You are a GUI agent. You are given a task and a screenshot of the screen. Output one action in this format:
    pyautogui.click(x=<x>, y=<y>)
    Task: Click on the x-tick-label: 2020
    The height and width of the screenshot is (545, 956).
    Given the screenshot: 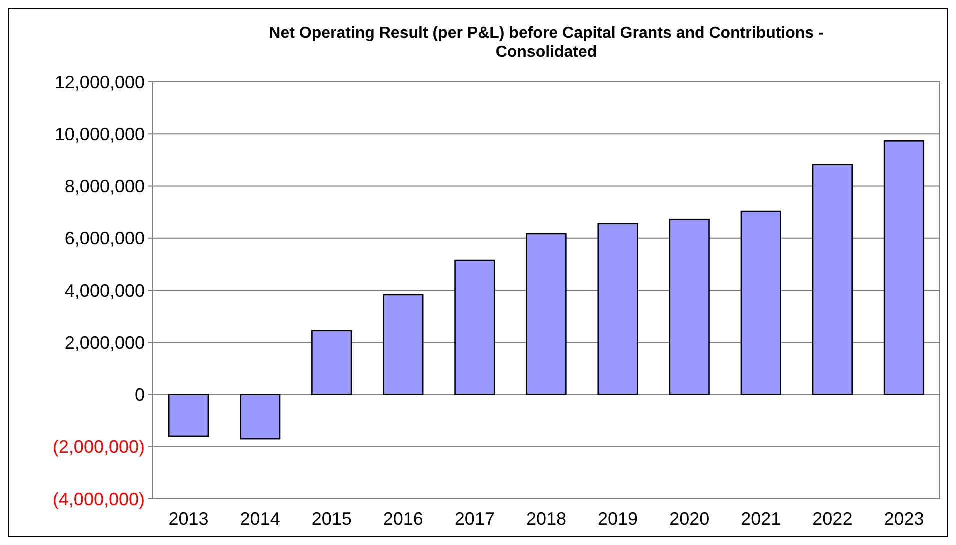 What is the action you would take?
    pyautogui.click(x=690, y=519)
    